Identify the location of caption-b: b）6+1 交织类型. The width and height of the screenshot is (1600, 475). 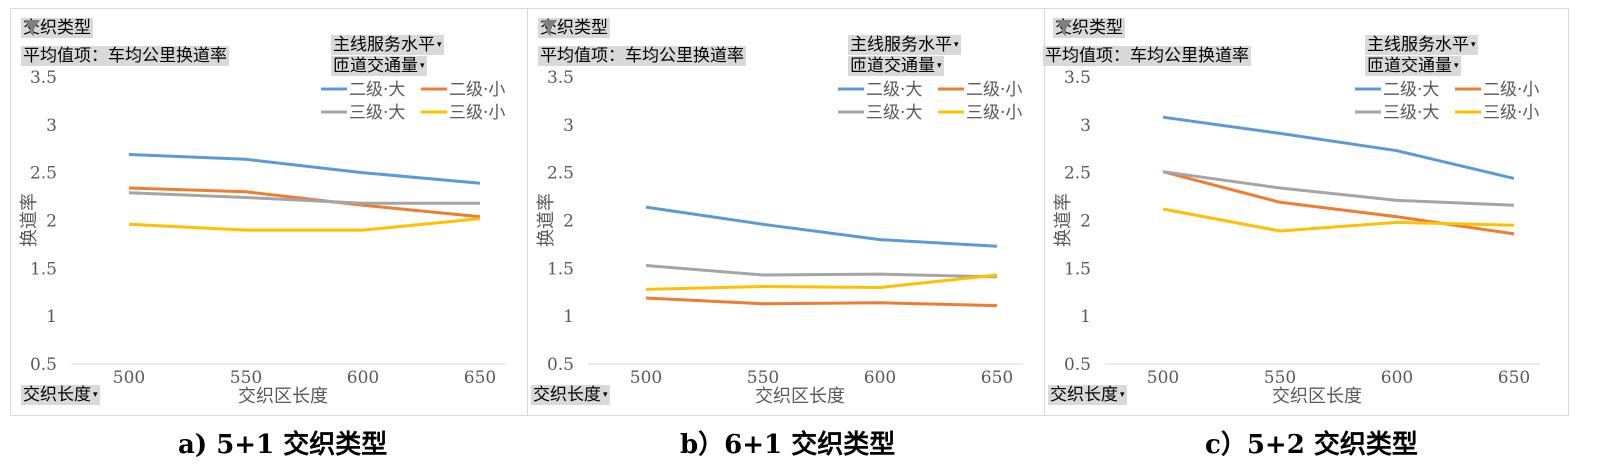
(788, 445).